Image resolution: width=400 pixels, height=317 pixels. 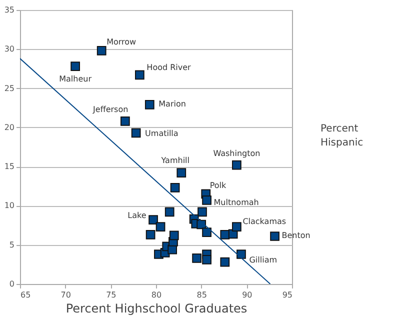 What do you see at coordinates (65, 295) in the screenshot?
I see `x-tick-label: 70` at bounding box center [65, 295].